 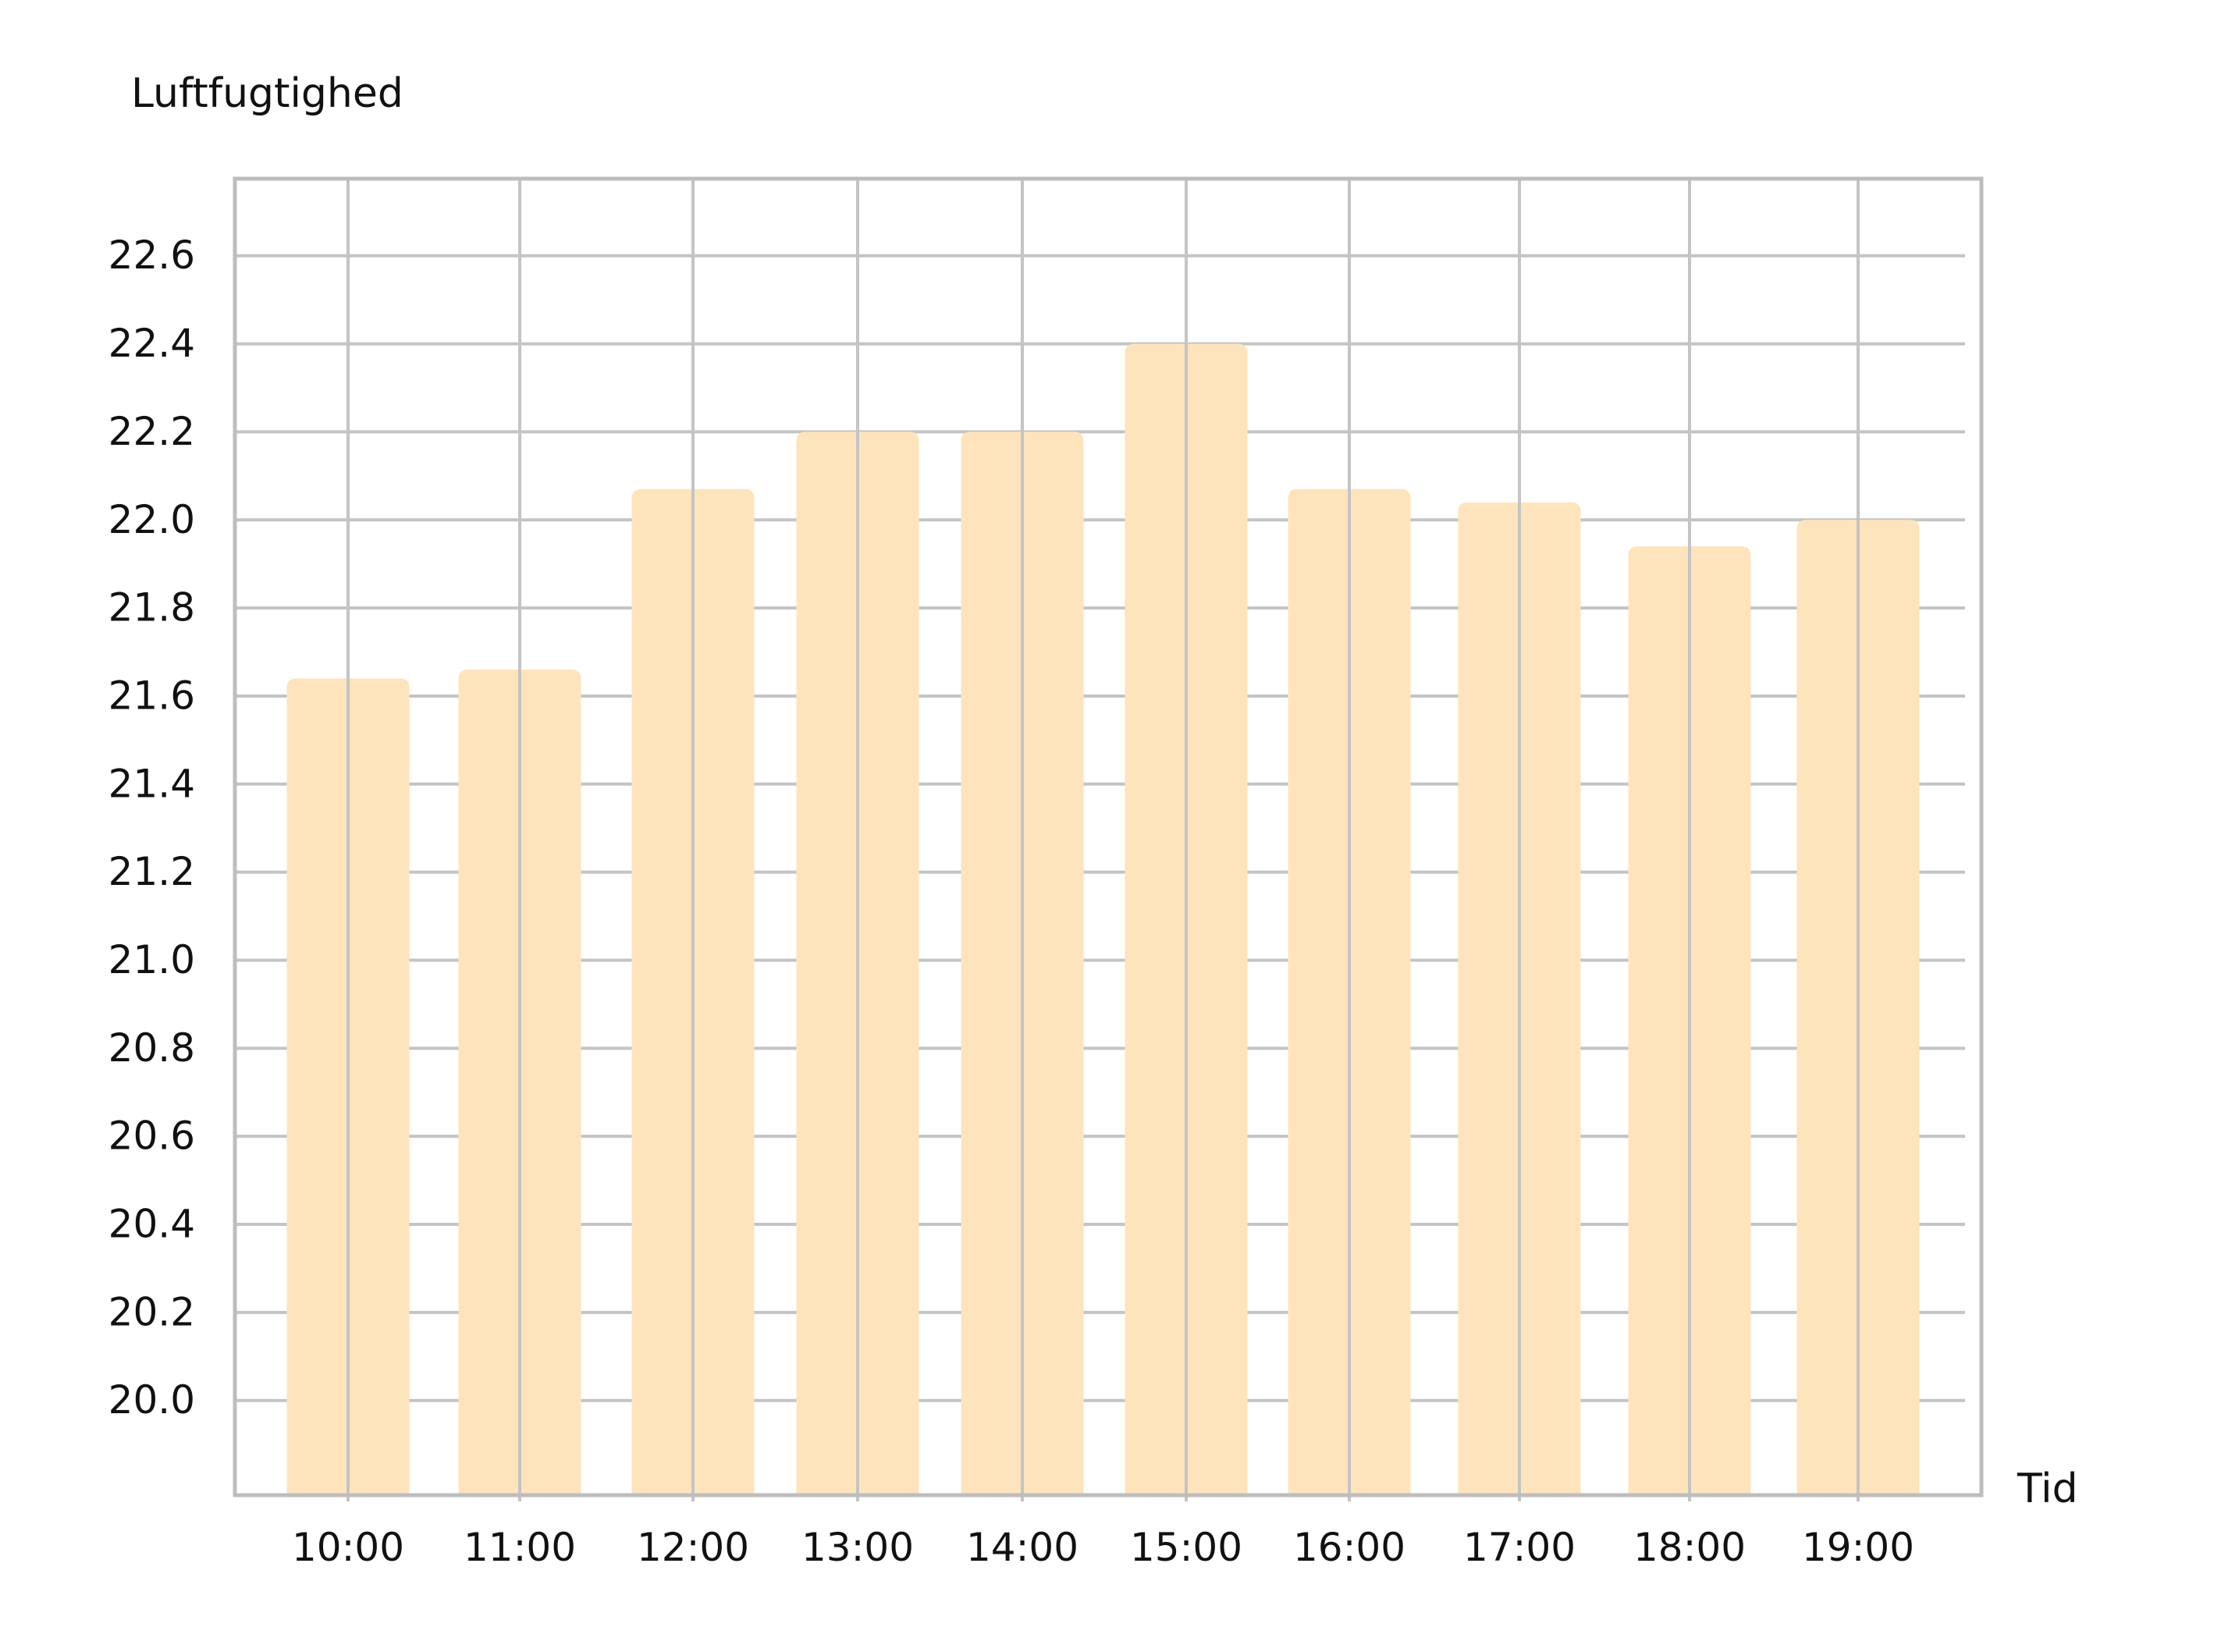 I want to click on x-tick-label: 15:00, so click(x=1186, y=1548).